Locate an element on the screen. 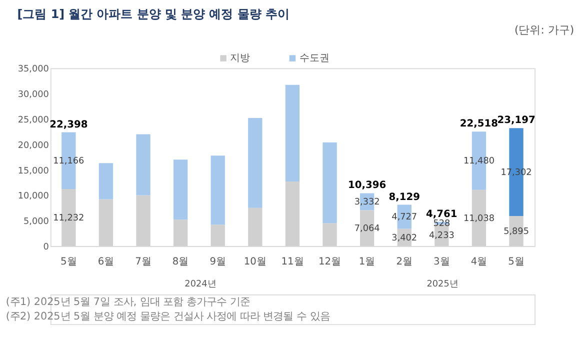  data-label: 11,232 is located at coordinates (68, 218).